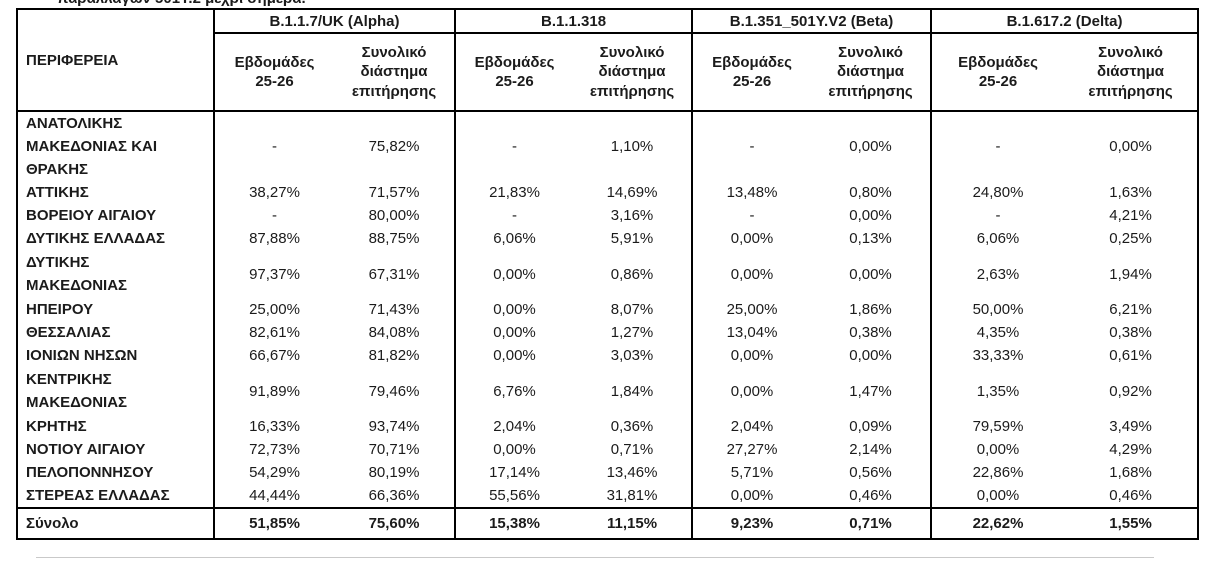  What do you see at coordinates (116, 60) in the screenshot?
I see `region-column-header: ΠΕΡΙΦΕΡΕΙΑ` at bounding box center [116, 60].